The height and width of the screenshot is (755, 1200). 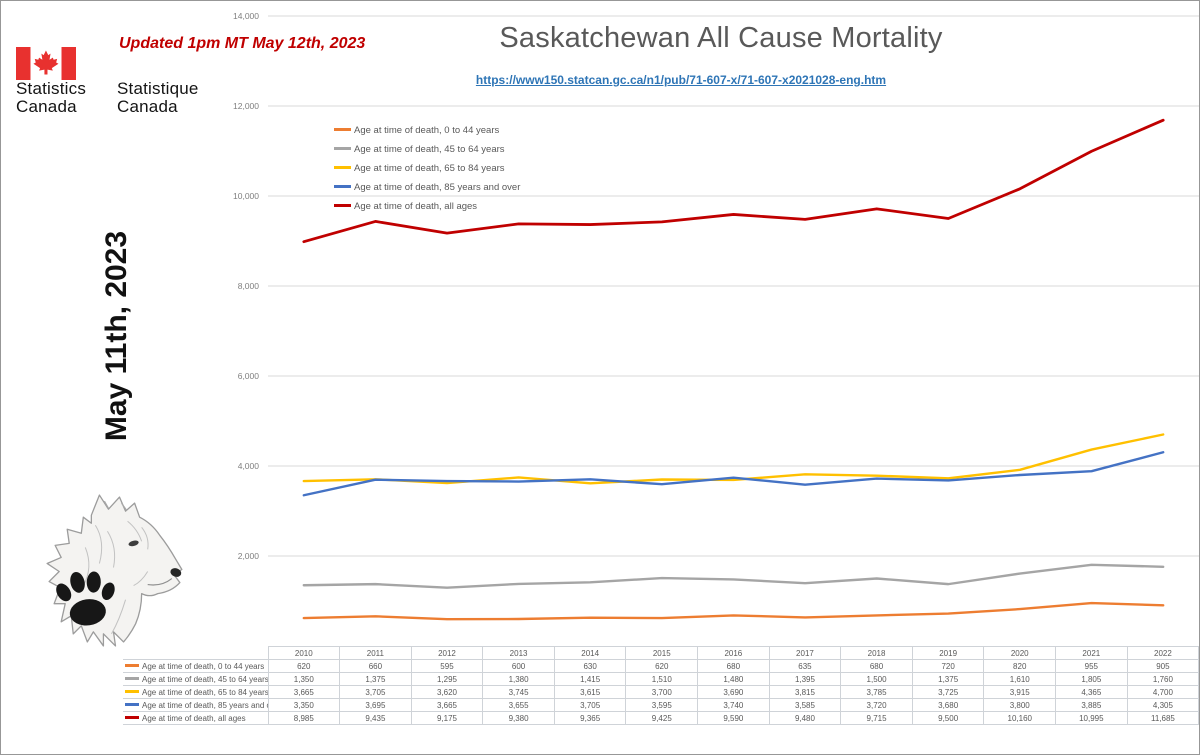 What do you see at coordinates (115, 505) in the screenshot?
I see `wolf-ear-inner` at bounding box center [115, 505].